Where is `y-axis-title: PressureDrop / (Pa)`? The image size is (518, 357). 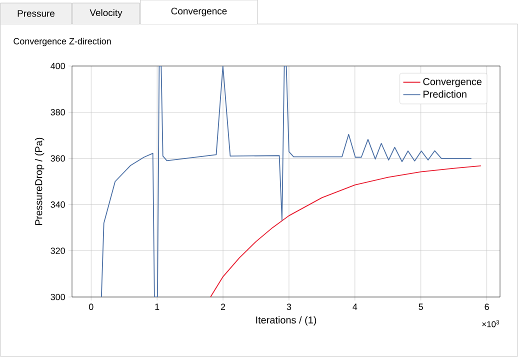
y-axis-title: PressureDrop / (Pa) is located at coordinates (39, 181).